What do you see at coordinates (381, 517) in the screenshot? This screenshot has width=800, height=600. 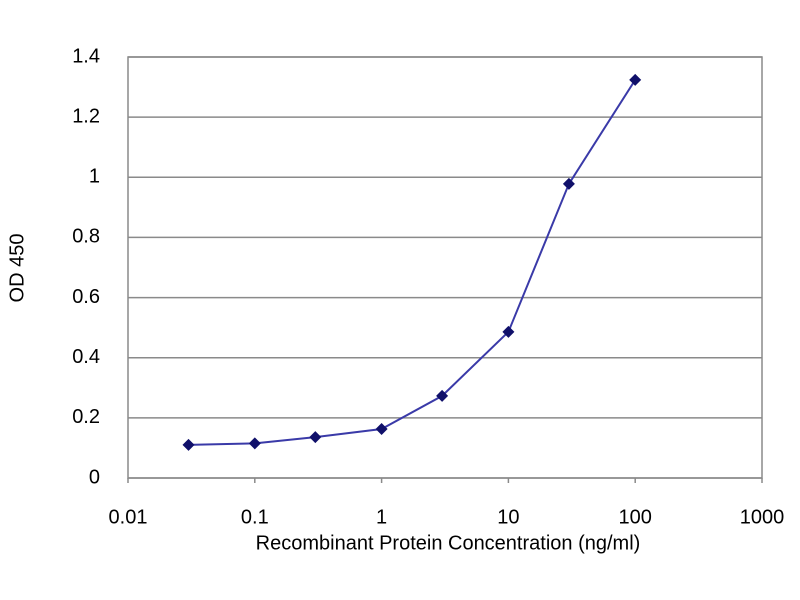 I see `x-tick-label: 1` at bounding box center [381, 517].